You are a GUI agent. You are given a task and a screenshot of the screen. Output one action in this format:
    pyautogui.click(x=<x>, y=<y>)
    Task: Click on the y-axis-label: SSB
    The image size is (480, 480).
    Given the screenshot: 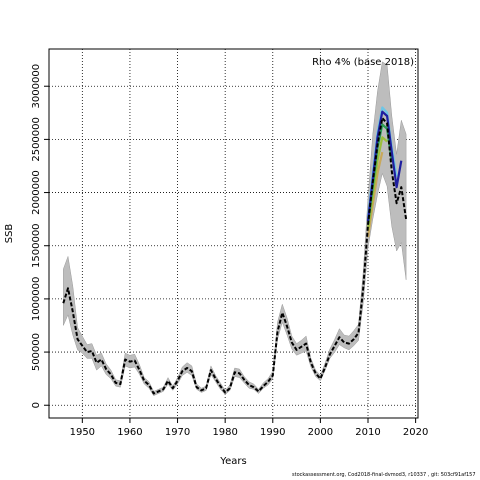 What is the action you would take?
    pyautogui.click(x=9, y=234)
    